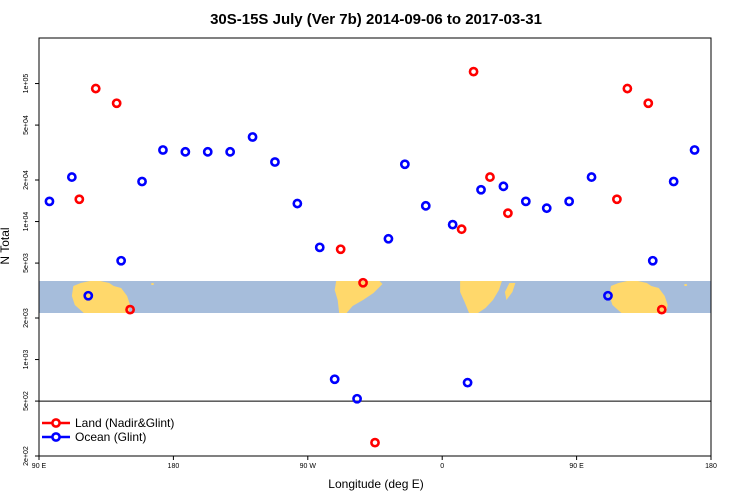 This screenshot has width=750, height=500. I want to click on x-axis-label: Longitude (deg E), so click(375, 484).